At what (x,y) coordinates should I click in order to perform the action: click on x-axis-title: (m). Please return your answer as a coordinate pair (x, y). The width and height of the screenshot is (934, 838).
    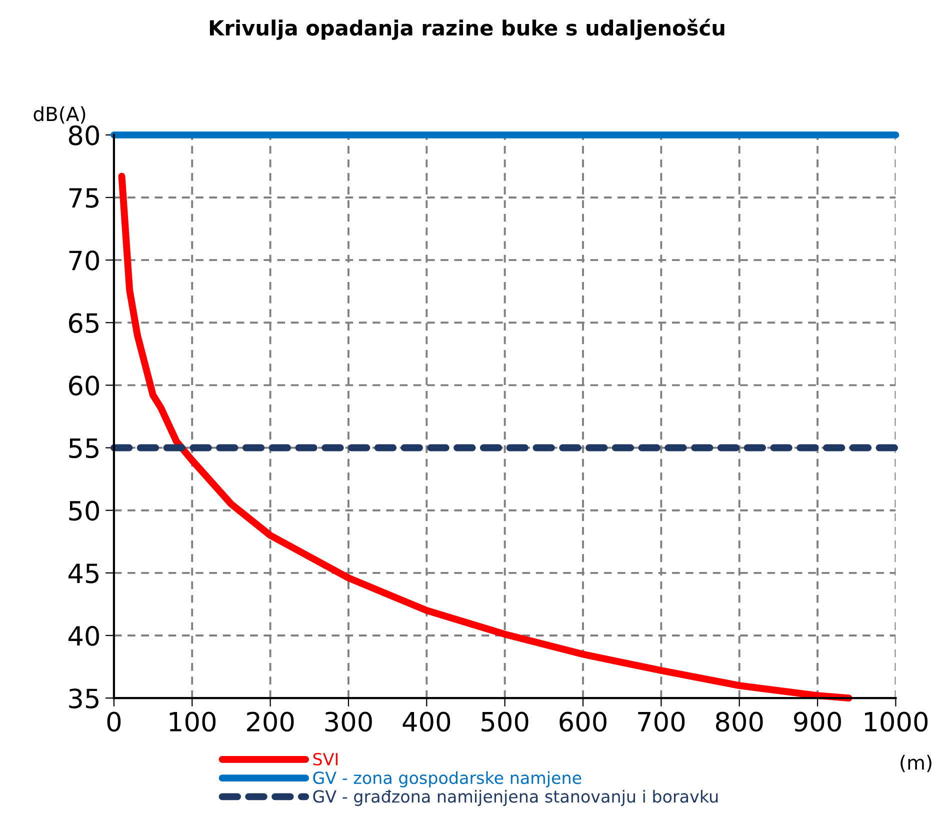
    Looking at the image, I should click on (916, 763).